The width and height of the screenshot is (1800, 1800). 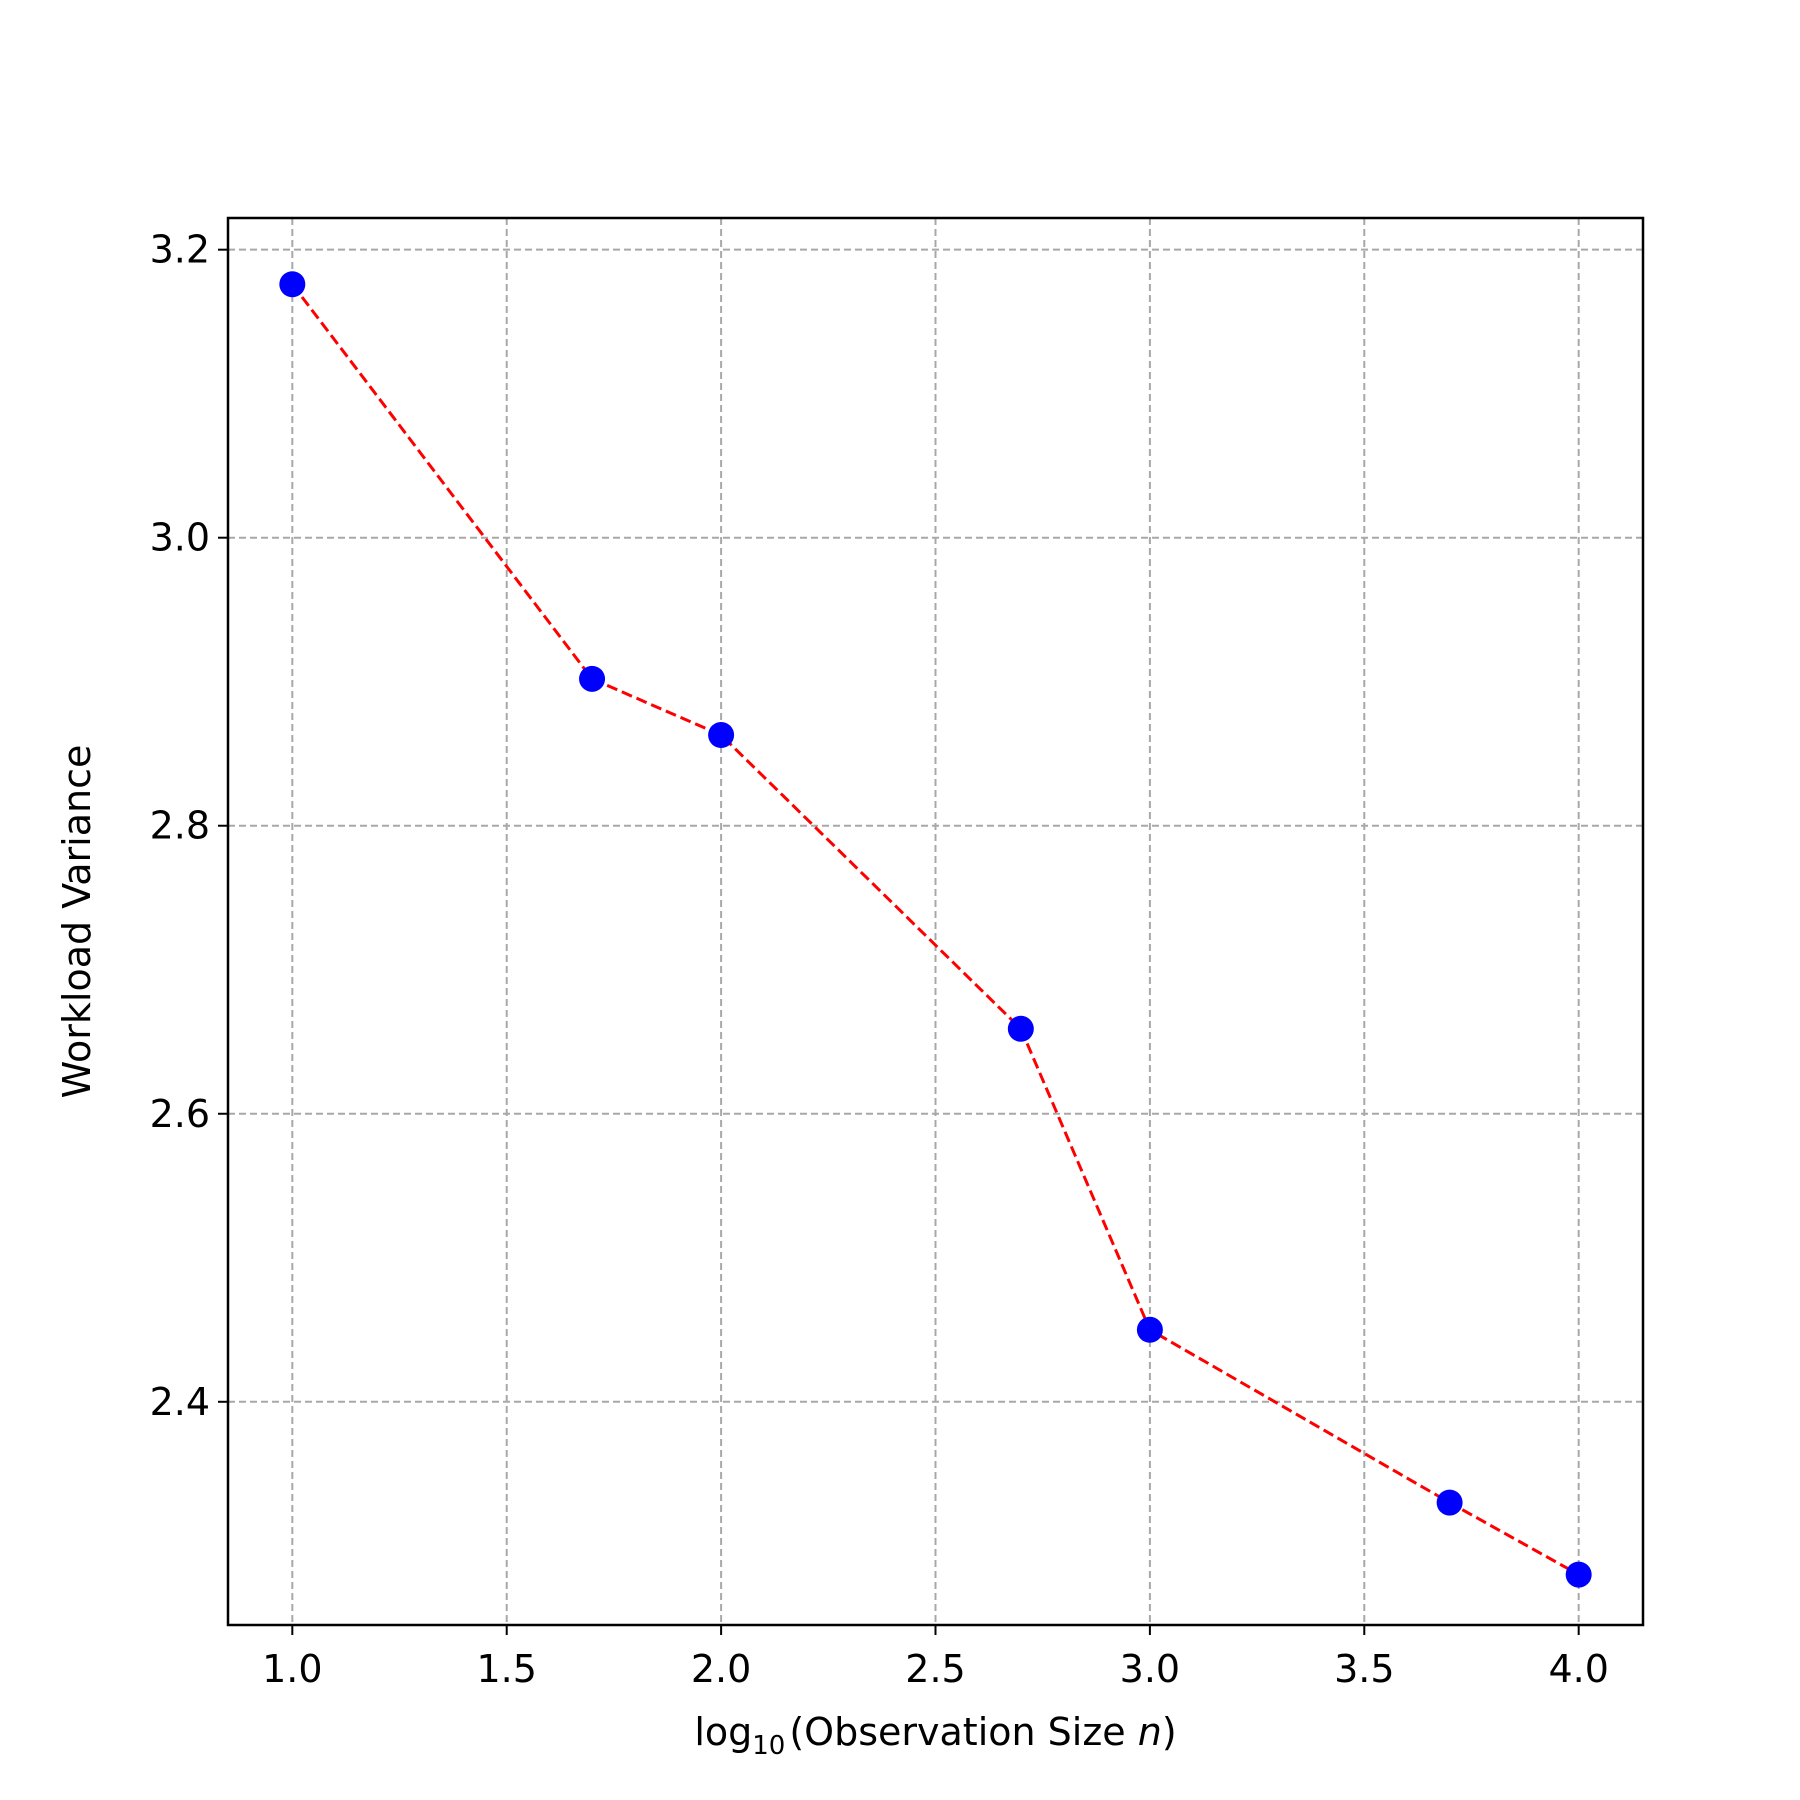 What do you see at coordinates (180, 538) in the screenshot?
I see `y-tick-label: 3.0` at bounding box center [180, 538].